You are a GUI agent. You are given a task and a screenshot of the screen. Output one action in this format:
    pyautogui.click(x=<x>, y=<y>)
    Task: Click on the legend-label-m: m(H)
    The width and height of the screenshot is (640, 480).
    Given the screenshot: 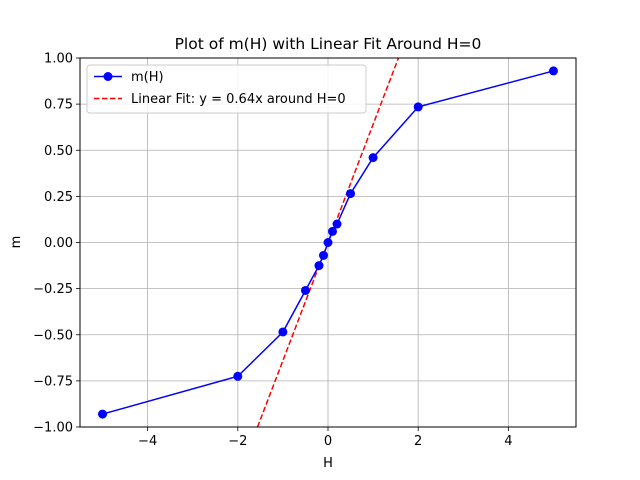 What is the action you would take?
    pyautogui.click(x=147, y=77)
    